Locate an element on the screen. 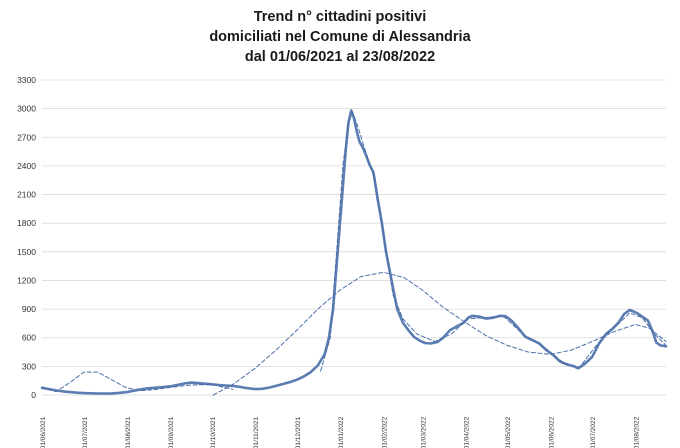  y-tick-label: 2100 is located at coordinates (26, 195).